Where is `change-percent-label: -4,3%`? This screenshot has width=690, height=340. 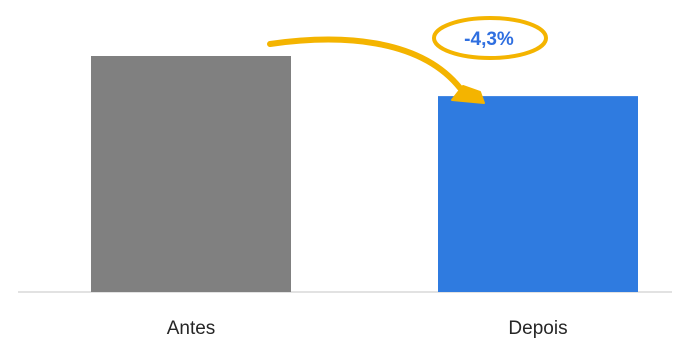
change-percent-label: -4,3% is located at coordinates (489, 39).